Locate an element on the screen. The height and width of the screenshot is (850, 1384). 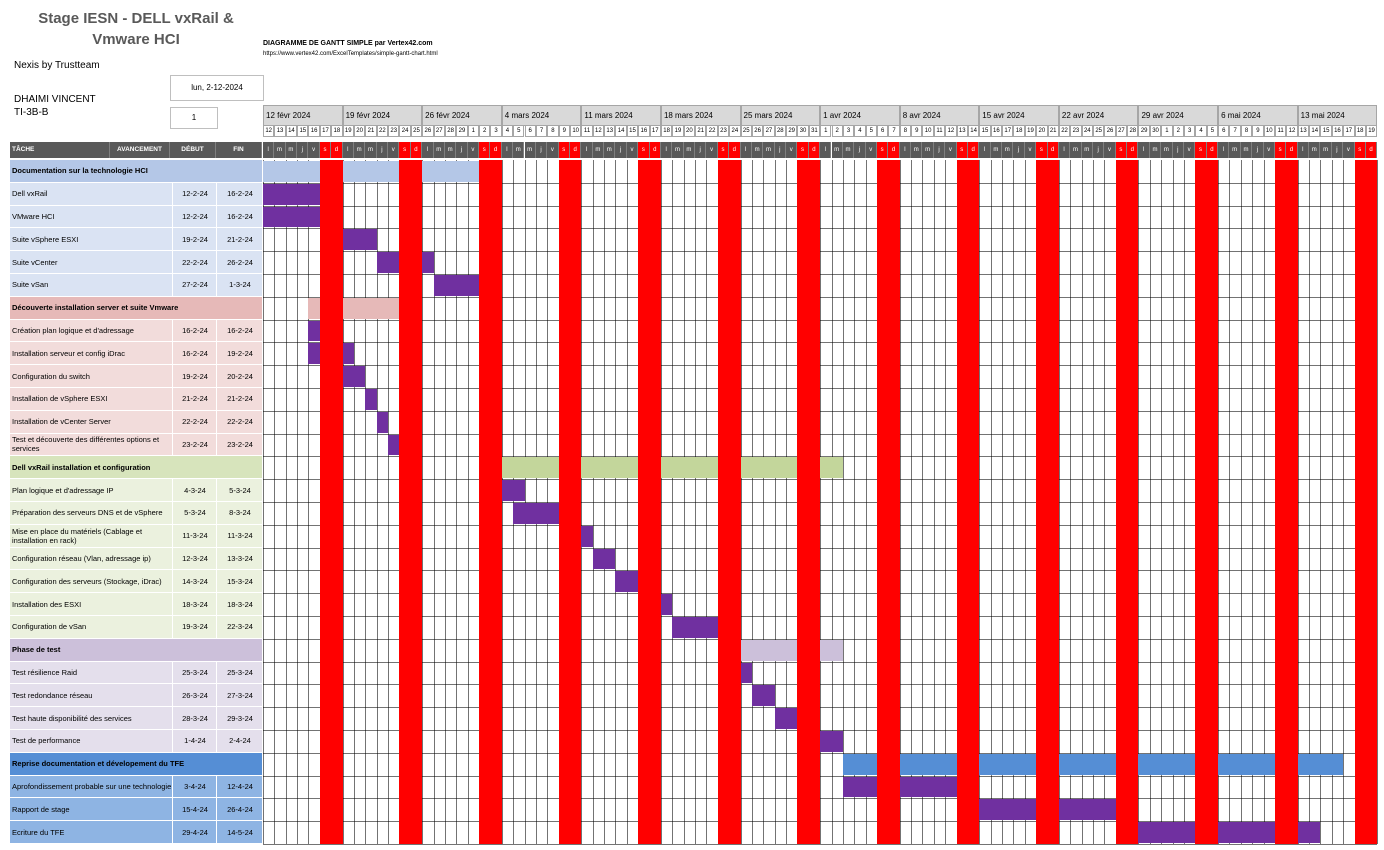
task-end-date: 27-3-24 is located at coordinates (239, 695).